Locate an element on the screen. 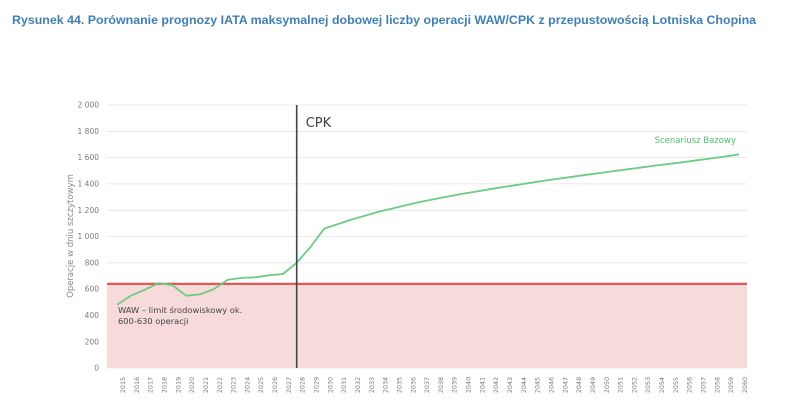  x-tick-2050: 2050 is located at coordinates (607, 385).